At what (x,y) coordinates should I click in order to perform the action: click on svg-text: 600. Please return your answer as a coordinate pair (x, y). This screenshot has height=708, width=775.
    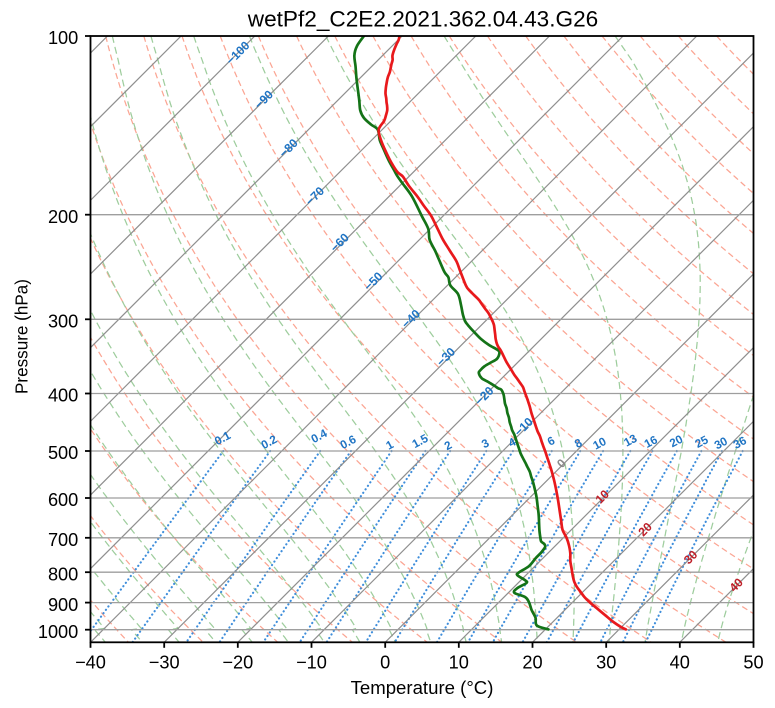
    Looking at the image, I should click on (63, 500).